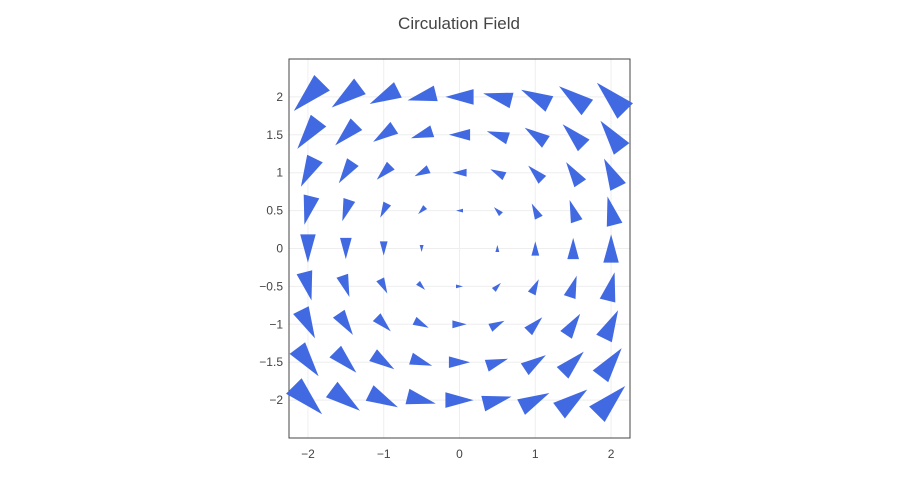 The width and height of the screenshot is (919, 489). What do you see at coordinates (279, 97) in the screenshot?
I see `y-tick-label: 2` at bounding box center [279, 97].